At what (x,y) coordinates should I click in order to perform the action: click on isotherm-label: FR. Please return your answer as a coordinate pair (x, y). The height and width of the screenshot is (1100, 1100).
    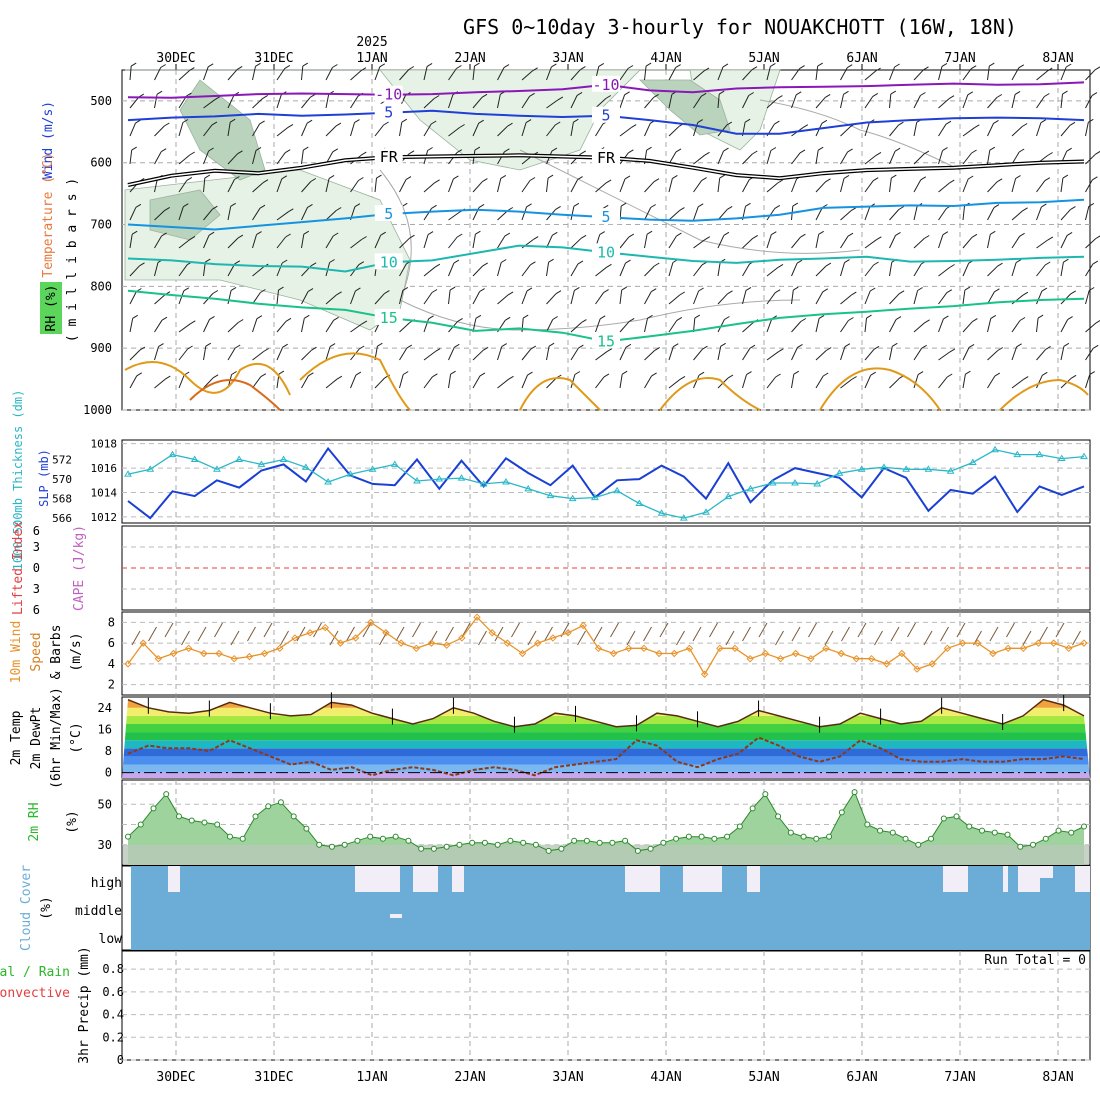
    Looking at the image, I should click on (606, 158).